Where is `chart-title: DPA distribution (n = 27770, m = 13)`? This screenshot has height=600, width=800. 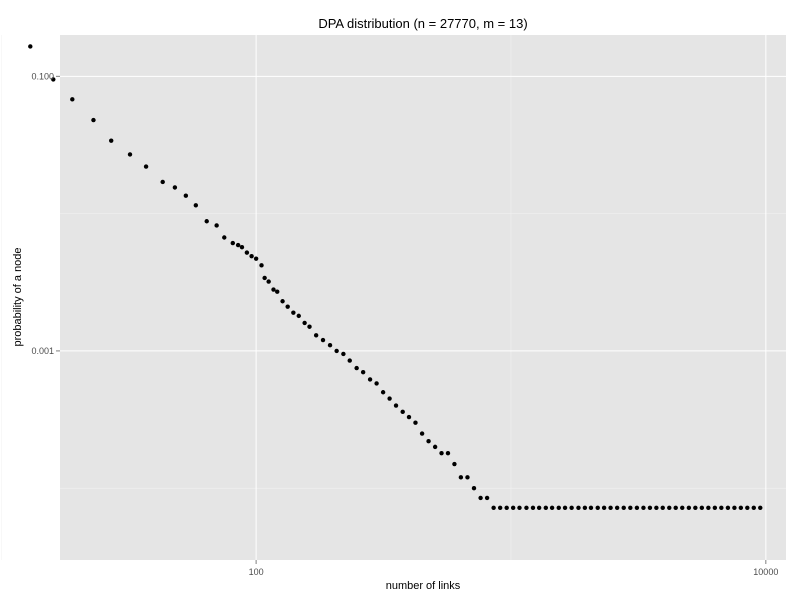 chart-title: DPA distribution (n = 27770, m = 13) is located at coordinates (422, 23).